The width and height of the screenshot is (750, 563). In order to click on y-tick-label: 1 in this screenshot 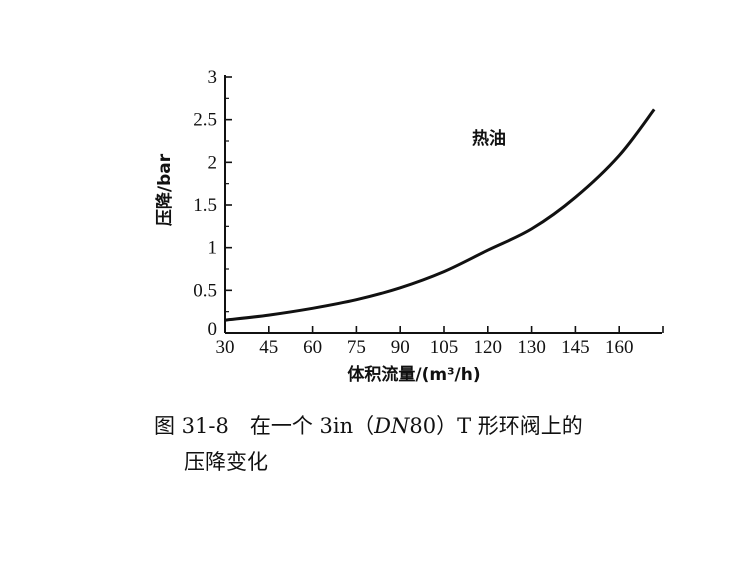, I will do `click(213, 248)`.